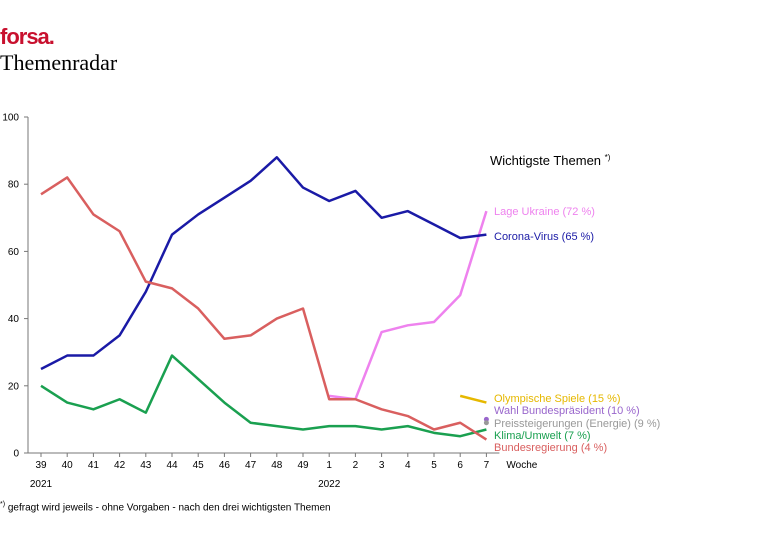 This screenshot has width=782, height=540. What do you see at coordinates (225, 465) in the screenshot?
I see `x-tick-label: 46` at bounding box center [225, 465].